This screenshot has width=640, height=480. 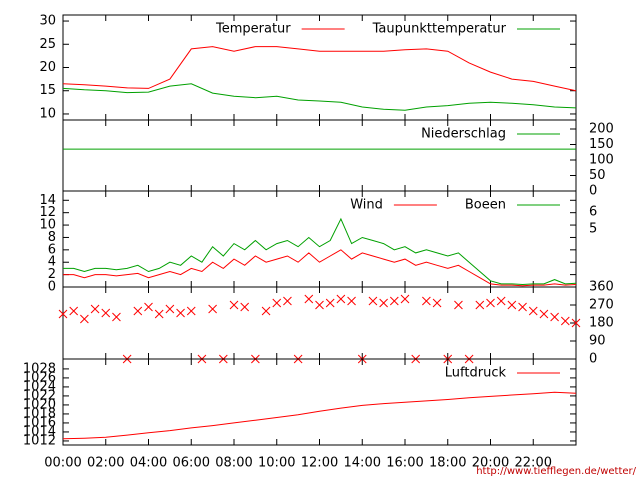 I want to click on y2-tick-label: 50, so click(x=597, y=175).